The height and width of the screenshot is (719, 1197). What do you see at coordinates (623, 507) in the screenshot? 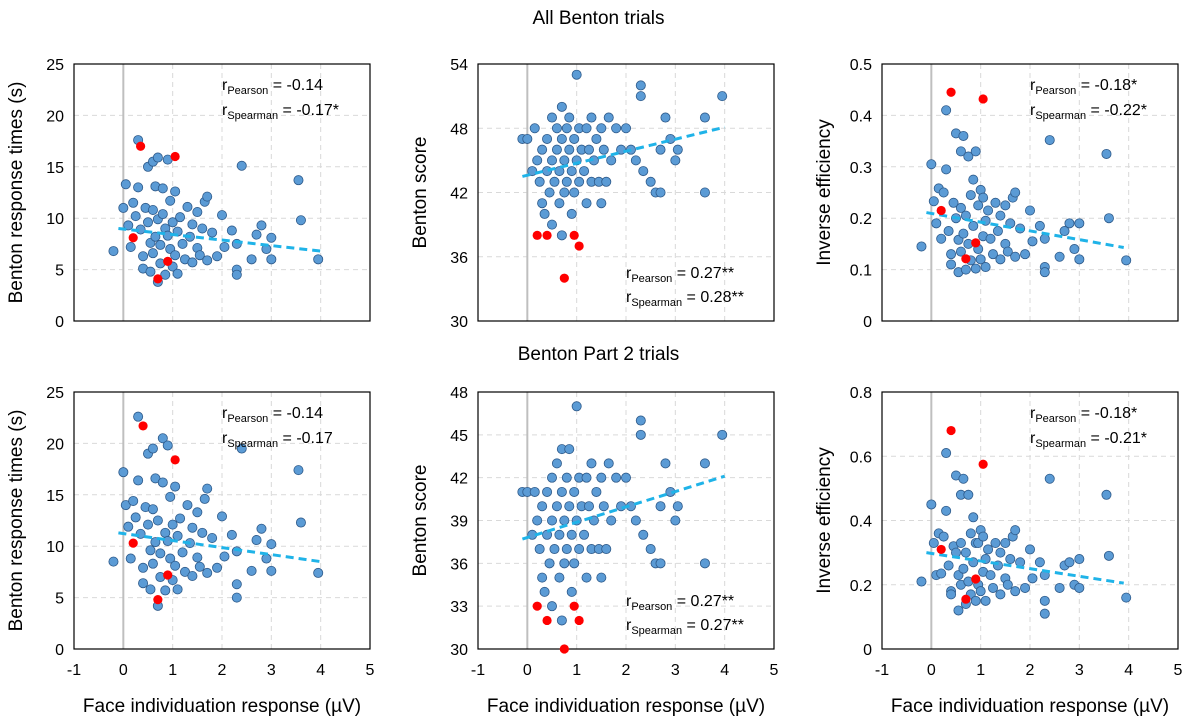
I see `trend-line` at bounding box center [623, 507].